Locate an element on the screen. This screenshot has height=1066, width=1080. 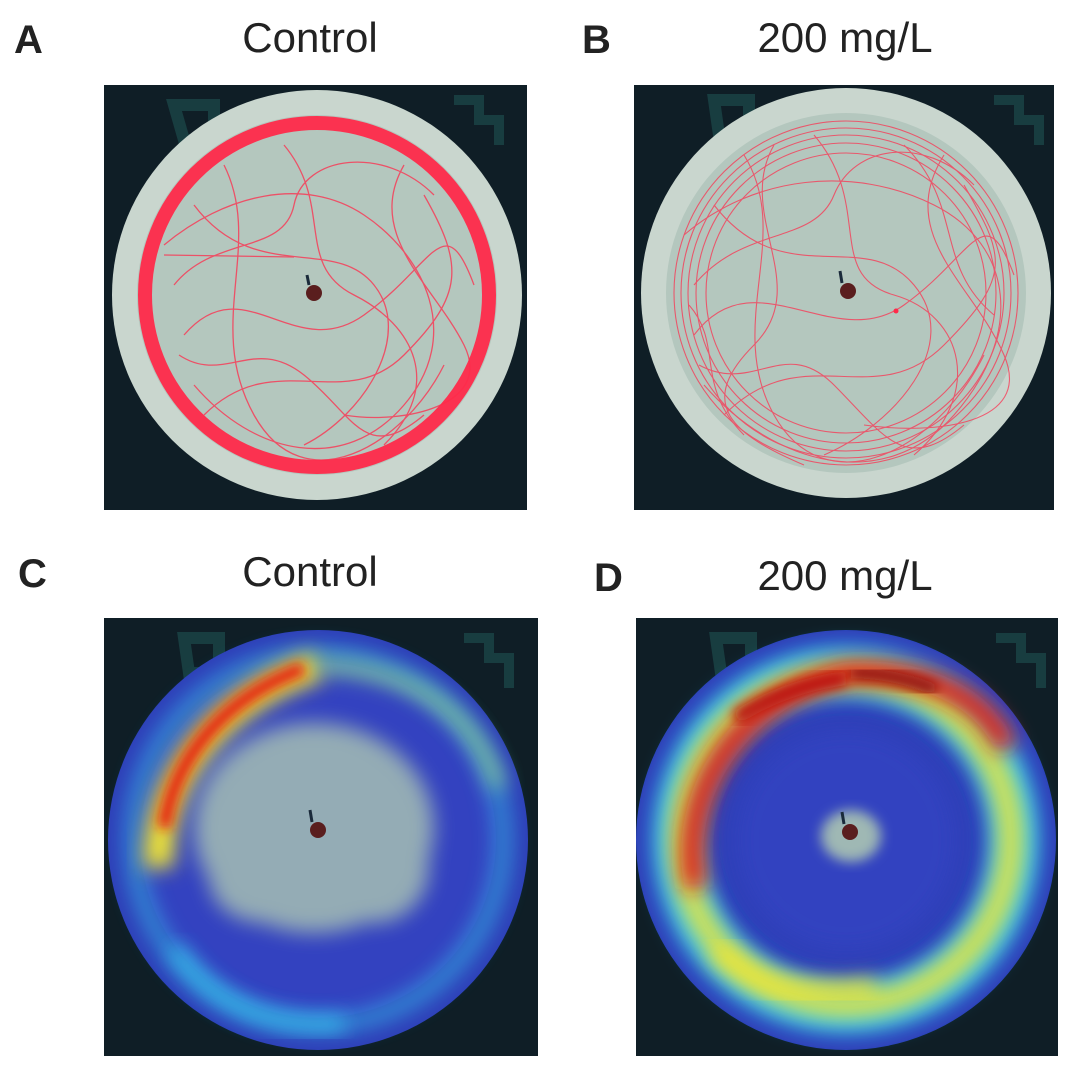
panel-letter-c: C is located at coordinates (32, 574).